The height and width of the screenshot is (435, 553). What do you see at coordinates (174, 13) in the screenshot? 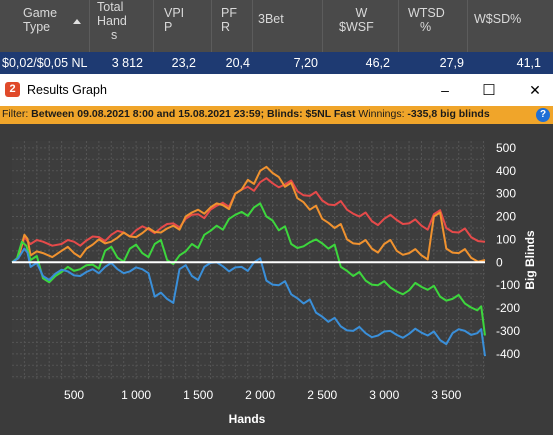
I see `col-label: VPI` at bounding box center [174, 13].